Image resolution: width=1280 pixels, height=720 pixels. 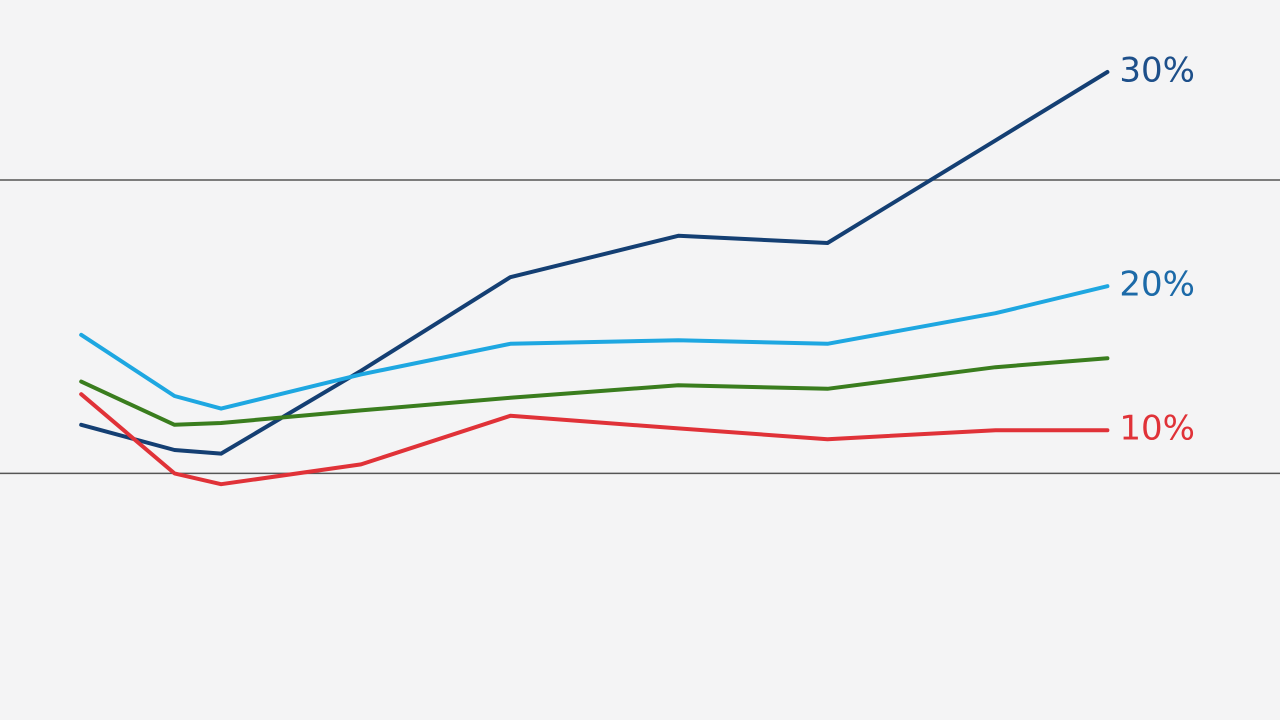 What do you see at coordinates (1157, 429) in the screenshot?
I see `end-label: 10%` at bounding box center [1157, 429].